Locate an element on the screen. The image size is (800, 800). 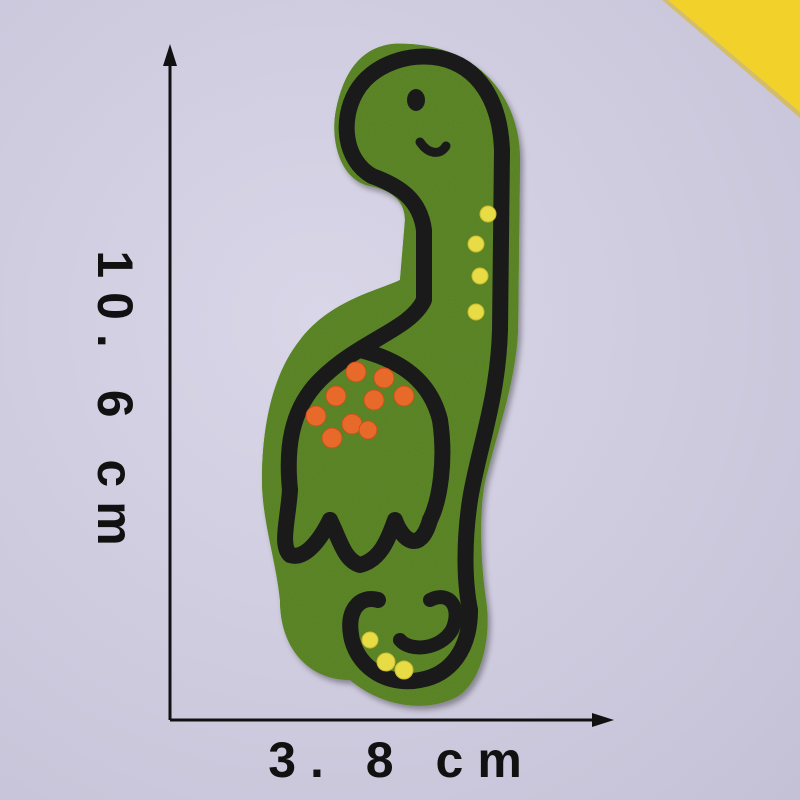
hind-leg-outline is located at coordinates (380, 542).